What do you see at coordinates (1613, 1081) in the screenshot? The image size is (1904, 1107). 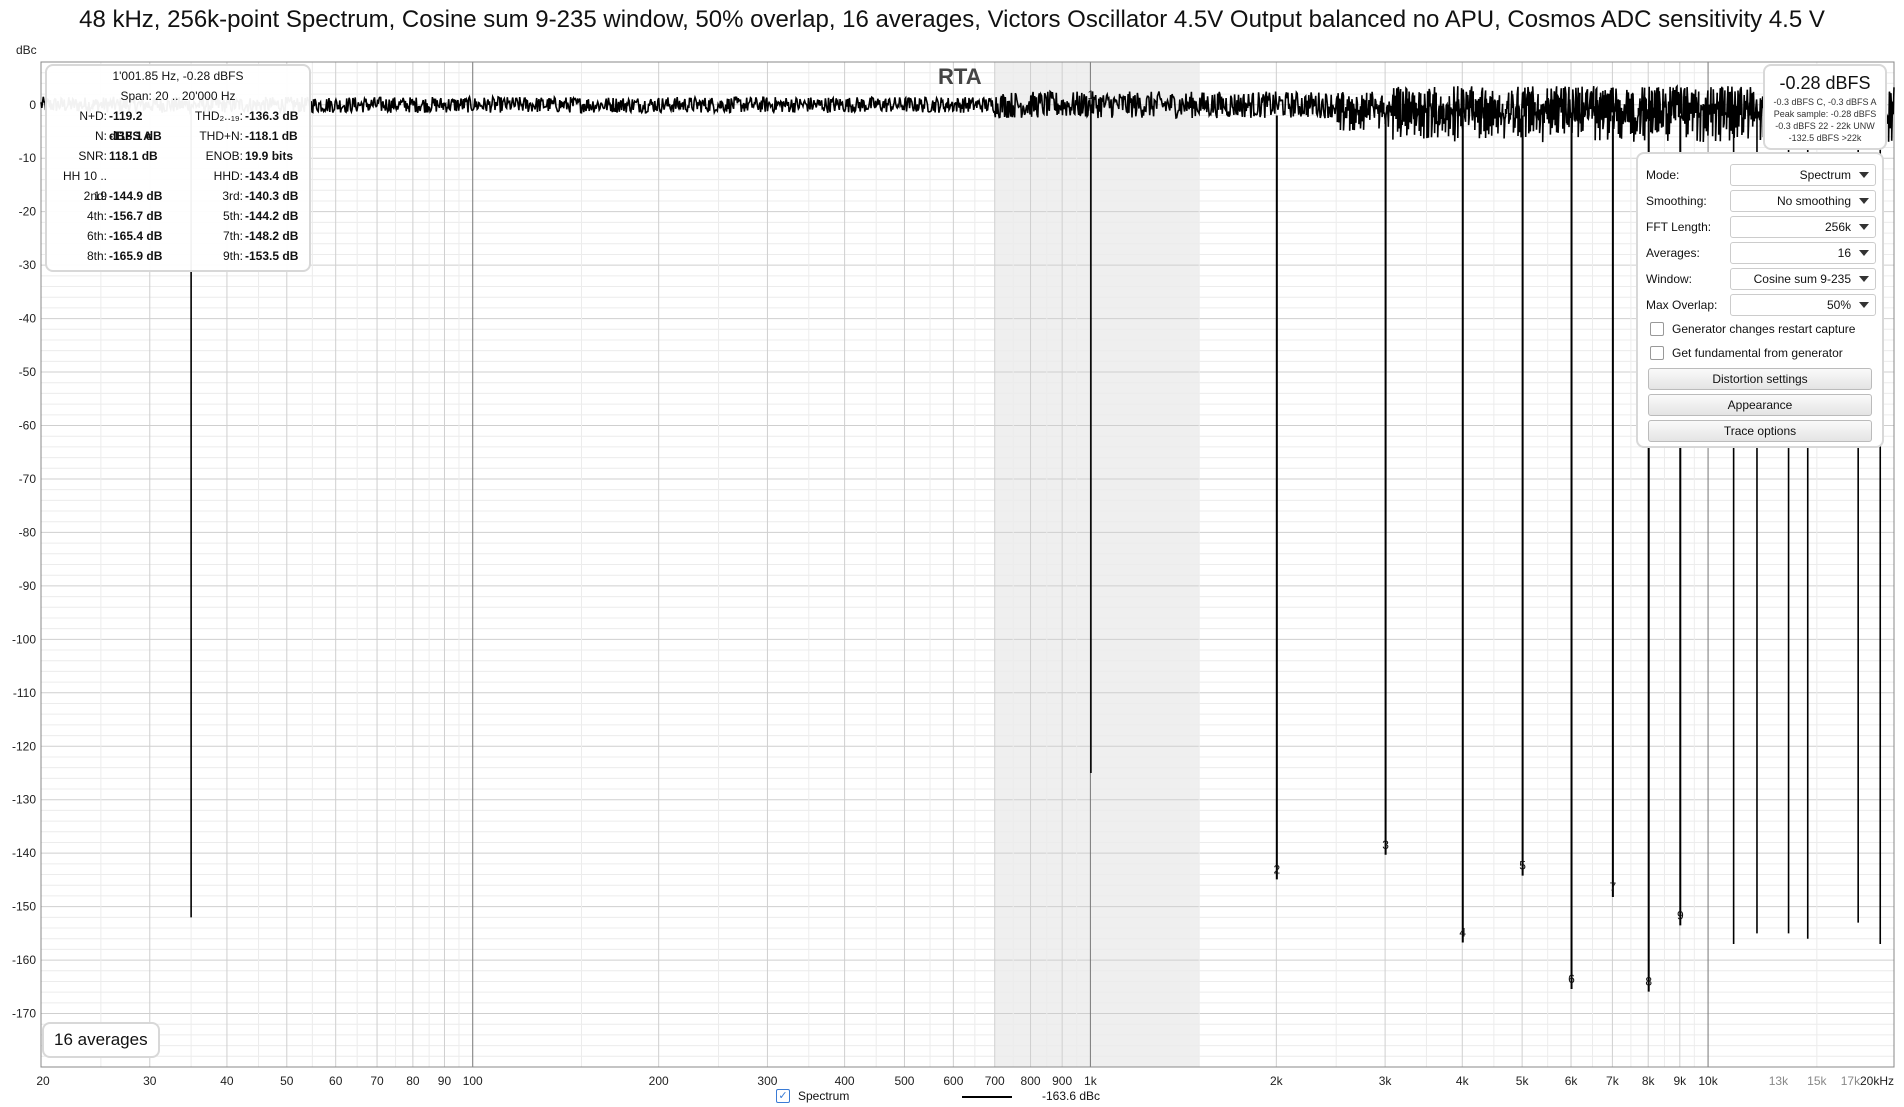 I see `x-tick-label: 7k` at bounding box center [1613, 1081].